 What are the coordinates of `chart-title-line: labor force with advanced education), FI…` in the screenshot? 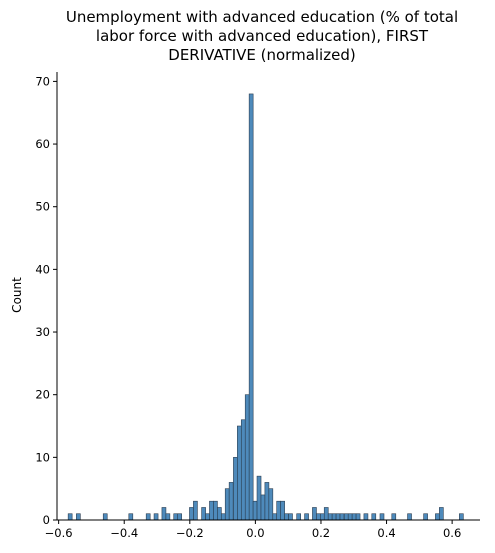 It's located at (262, 36).